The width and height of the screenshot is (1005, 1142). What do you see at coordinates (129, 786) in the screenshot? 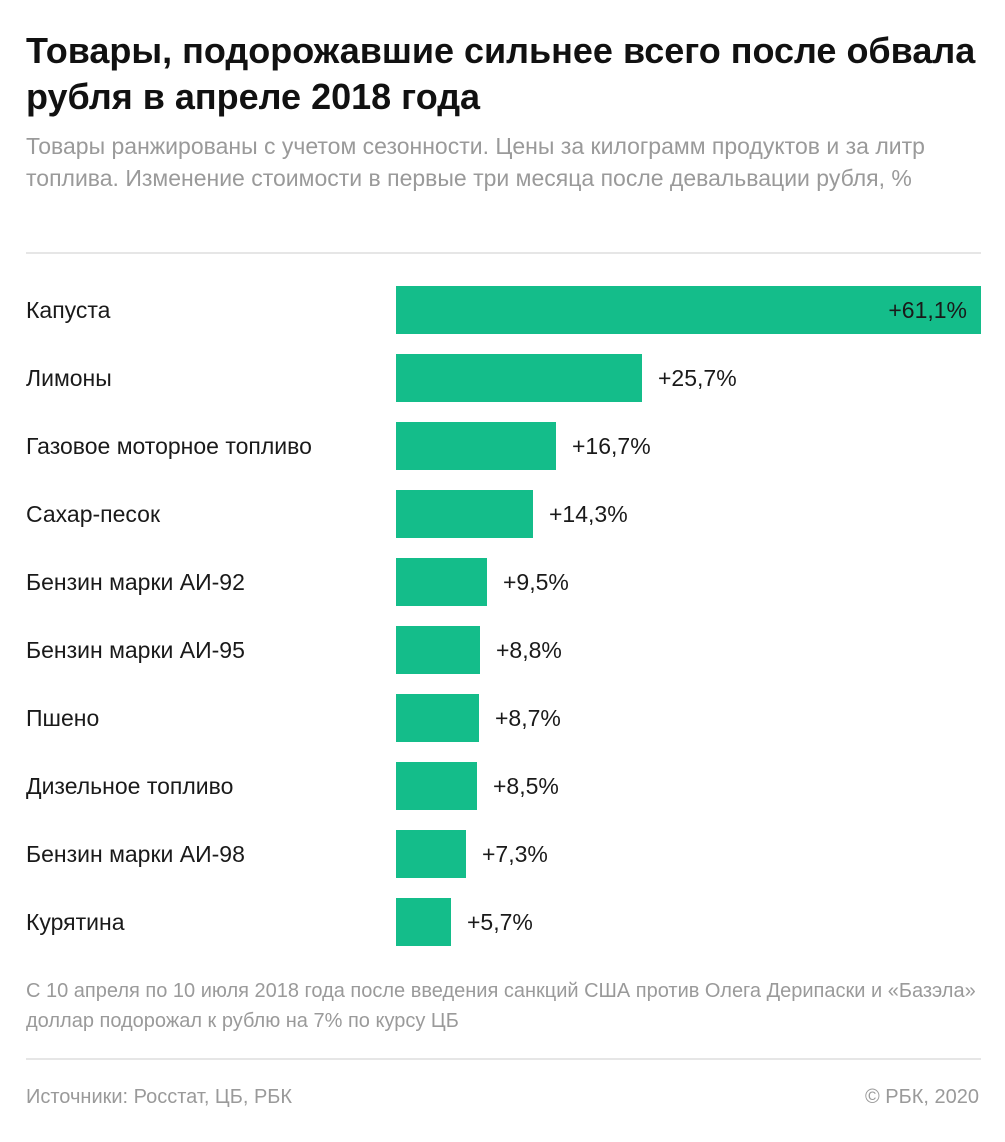
I see `category-label: Дизельное топливо` at bounding box center [129, 786].